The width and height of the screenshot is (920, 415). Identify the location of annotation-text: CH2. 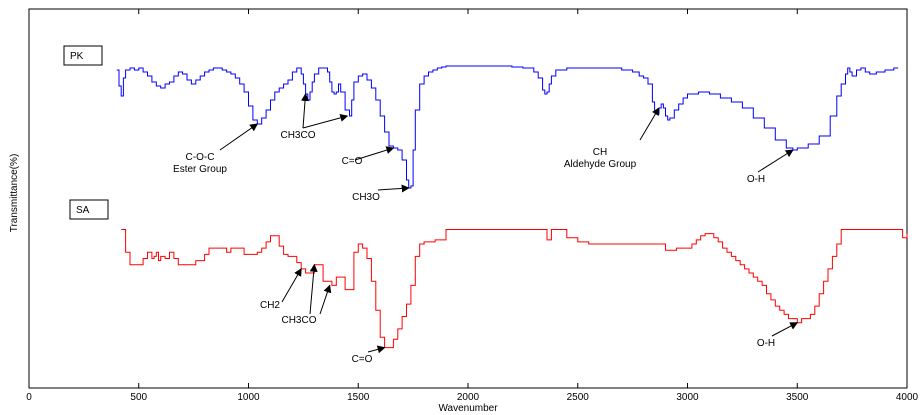
(270, 305).